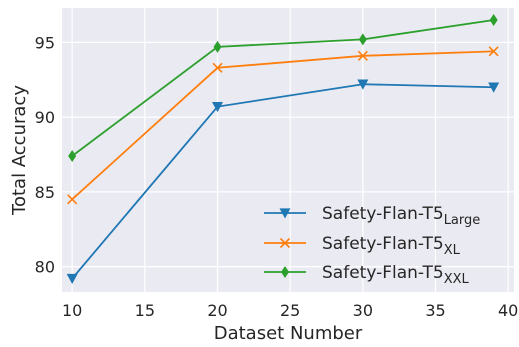 The width and height of the screenshot is (519, 347). Describe the element at coordinates (452, 250) in the screenshot. I see `legend-label-subscript: XL` at that location.